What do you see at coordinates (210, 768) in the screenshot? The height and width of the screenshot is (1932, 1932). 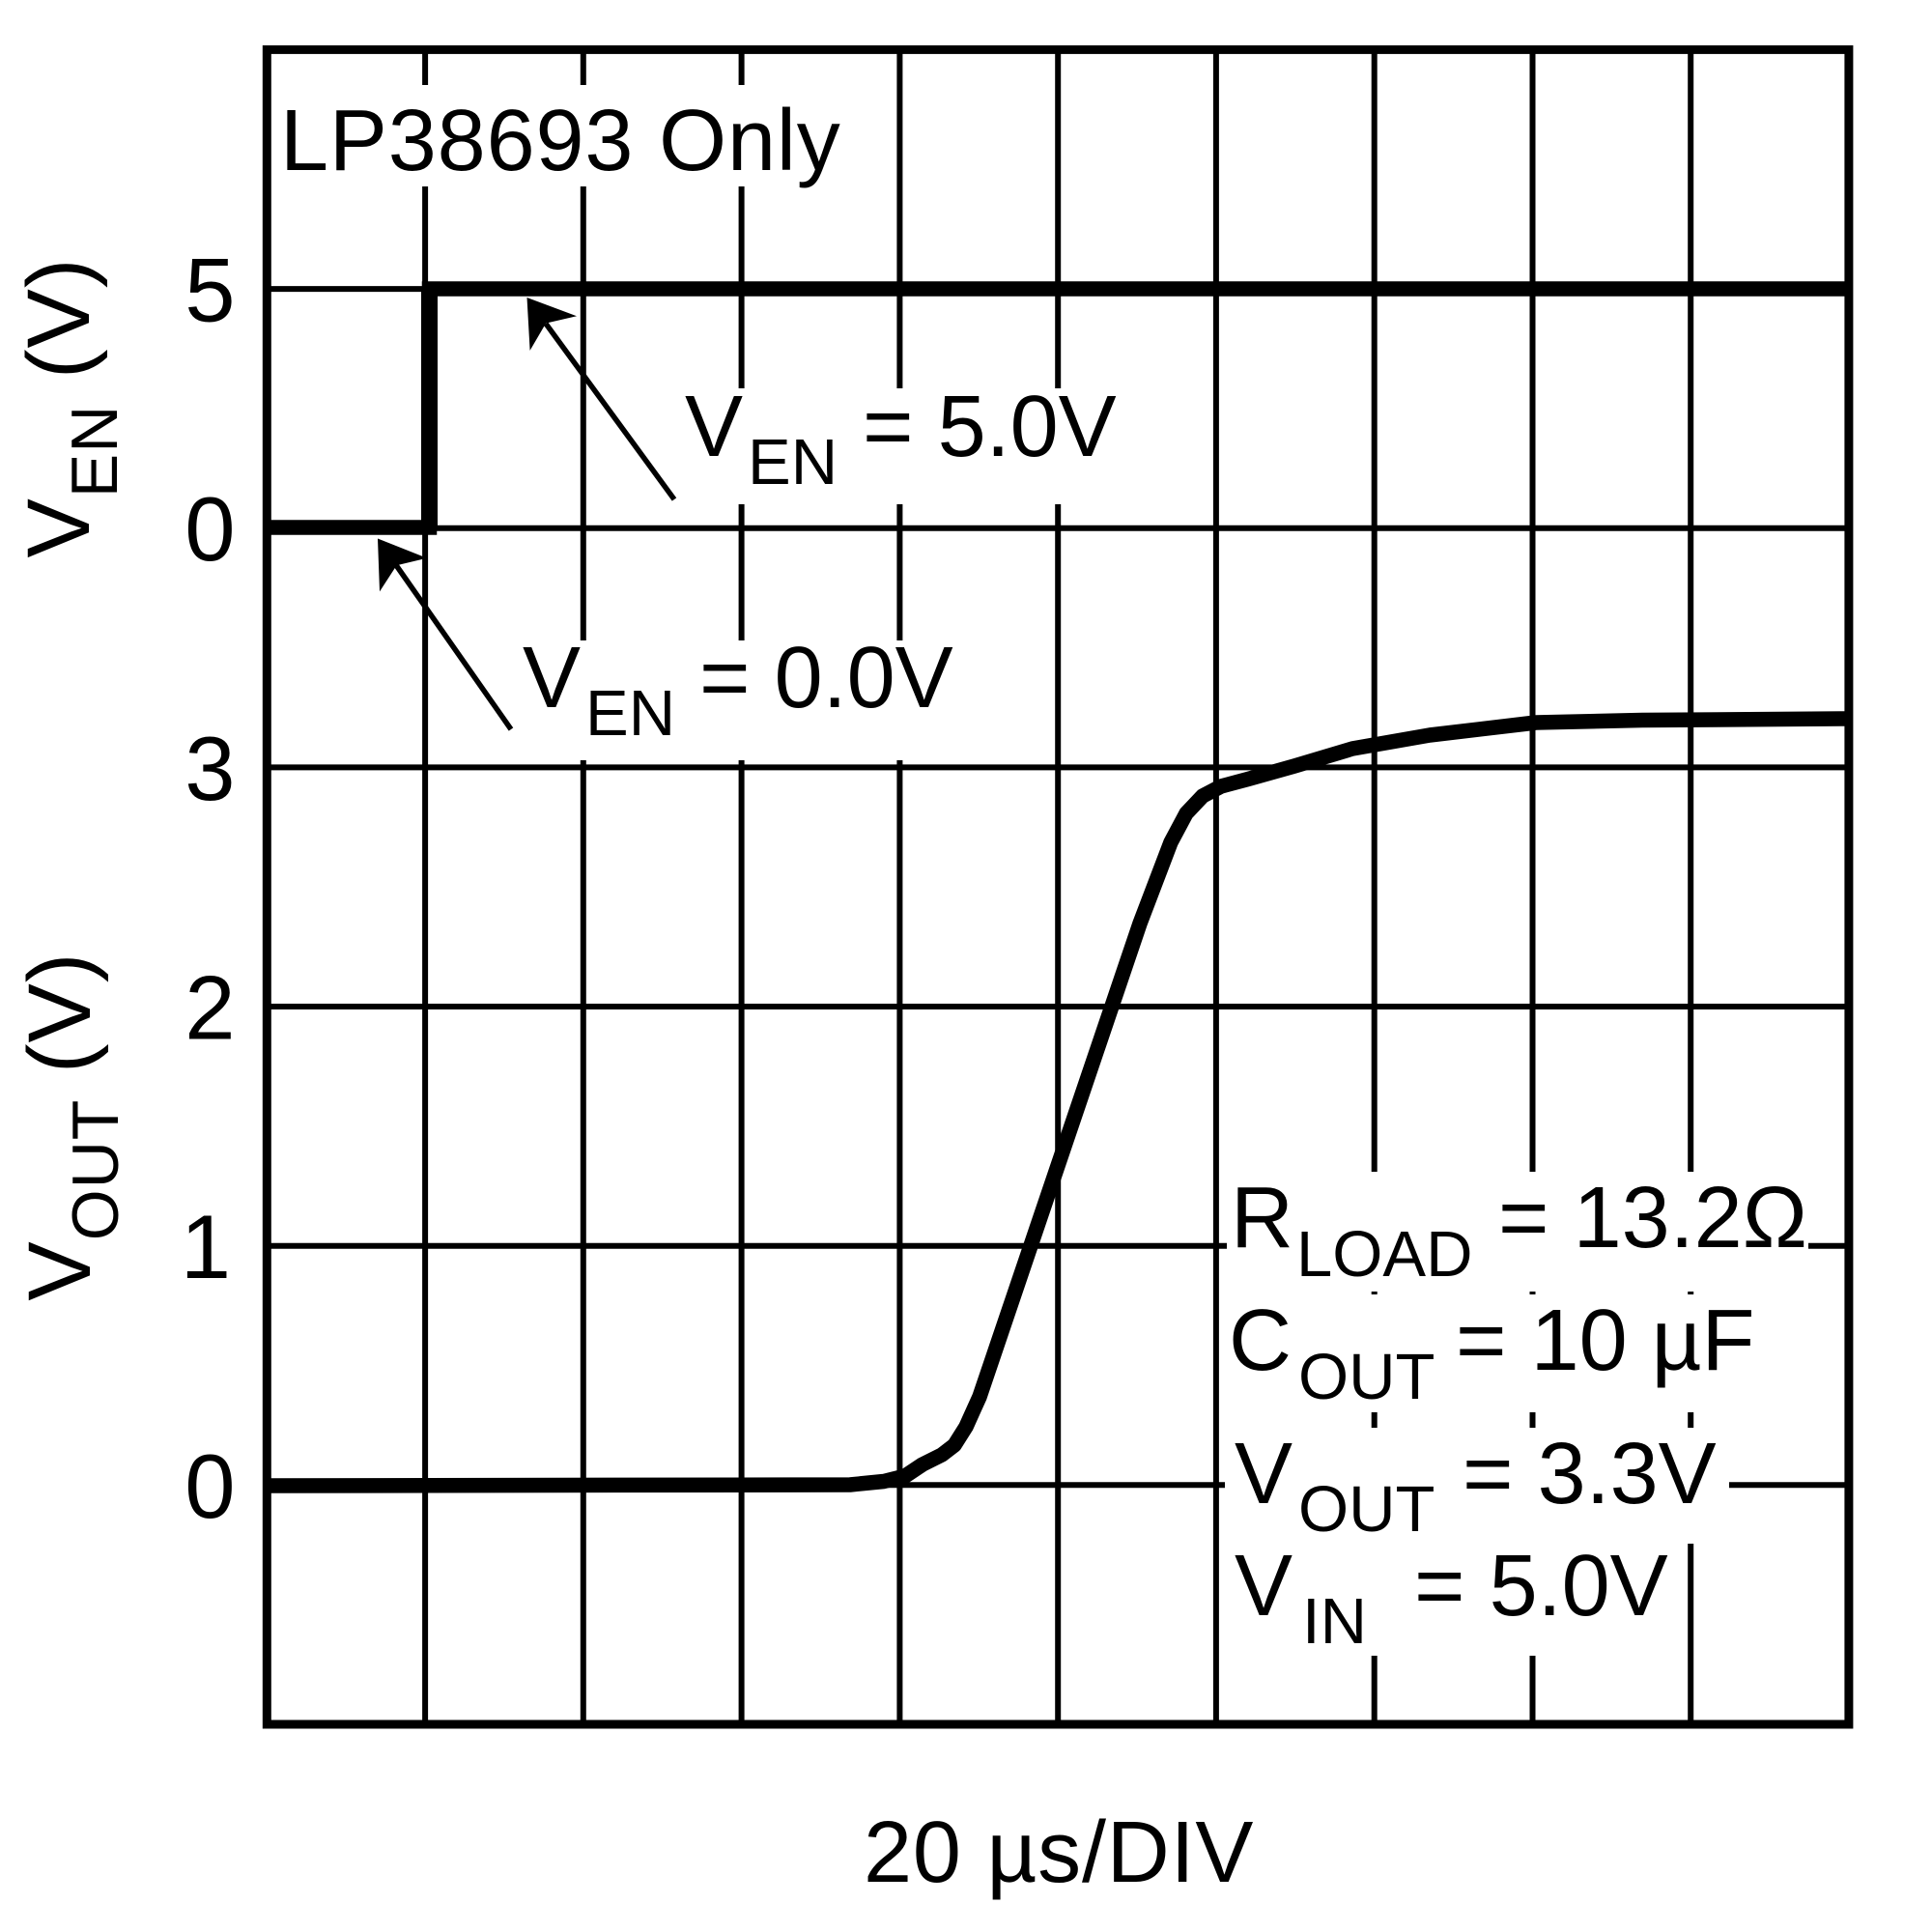 I see `svg-text: 3` at bounding box center [210, 768].